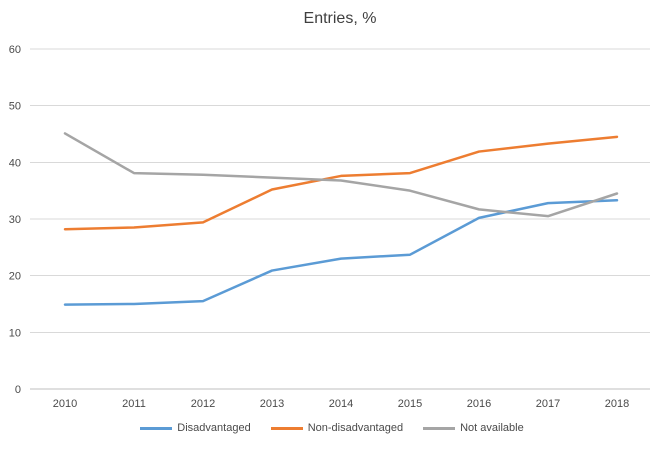 This screenshot has width=664, height=453. What do you see at coordinates (341, 404) in the screenshot?
I see `x-tick-label: 2014` at bounding box center [341, 404].